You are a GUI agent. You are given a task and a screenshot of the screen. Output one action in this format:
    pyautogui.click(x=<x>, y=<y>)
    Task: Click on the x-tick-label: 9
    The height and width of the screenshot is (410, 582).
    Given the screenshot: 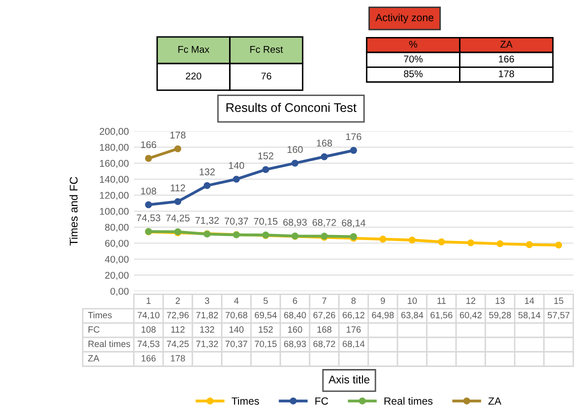 What is the action you would take?
    pyautogui.click(x=382, y=301)
    